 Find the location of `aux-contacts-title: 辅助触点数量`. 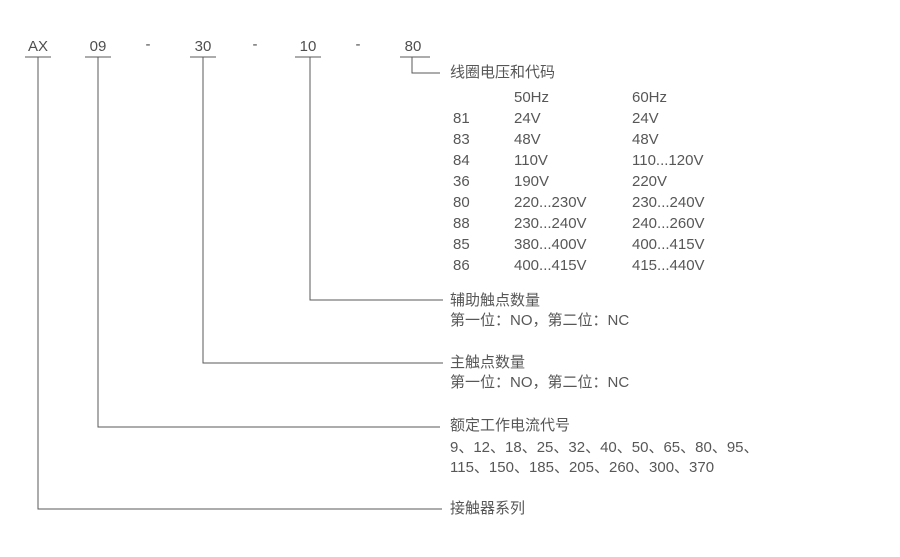

aux-contacts-title: 辅助触点数量 is located at coordinates (495, 300).